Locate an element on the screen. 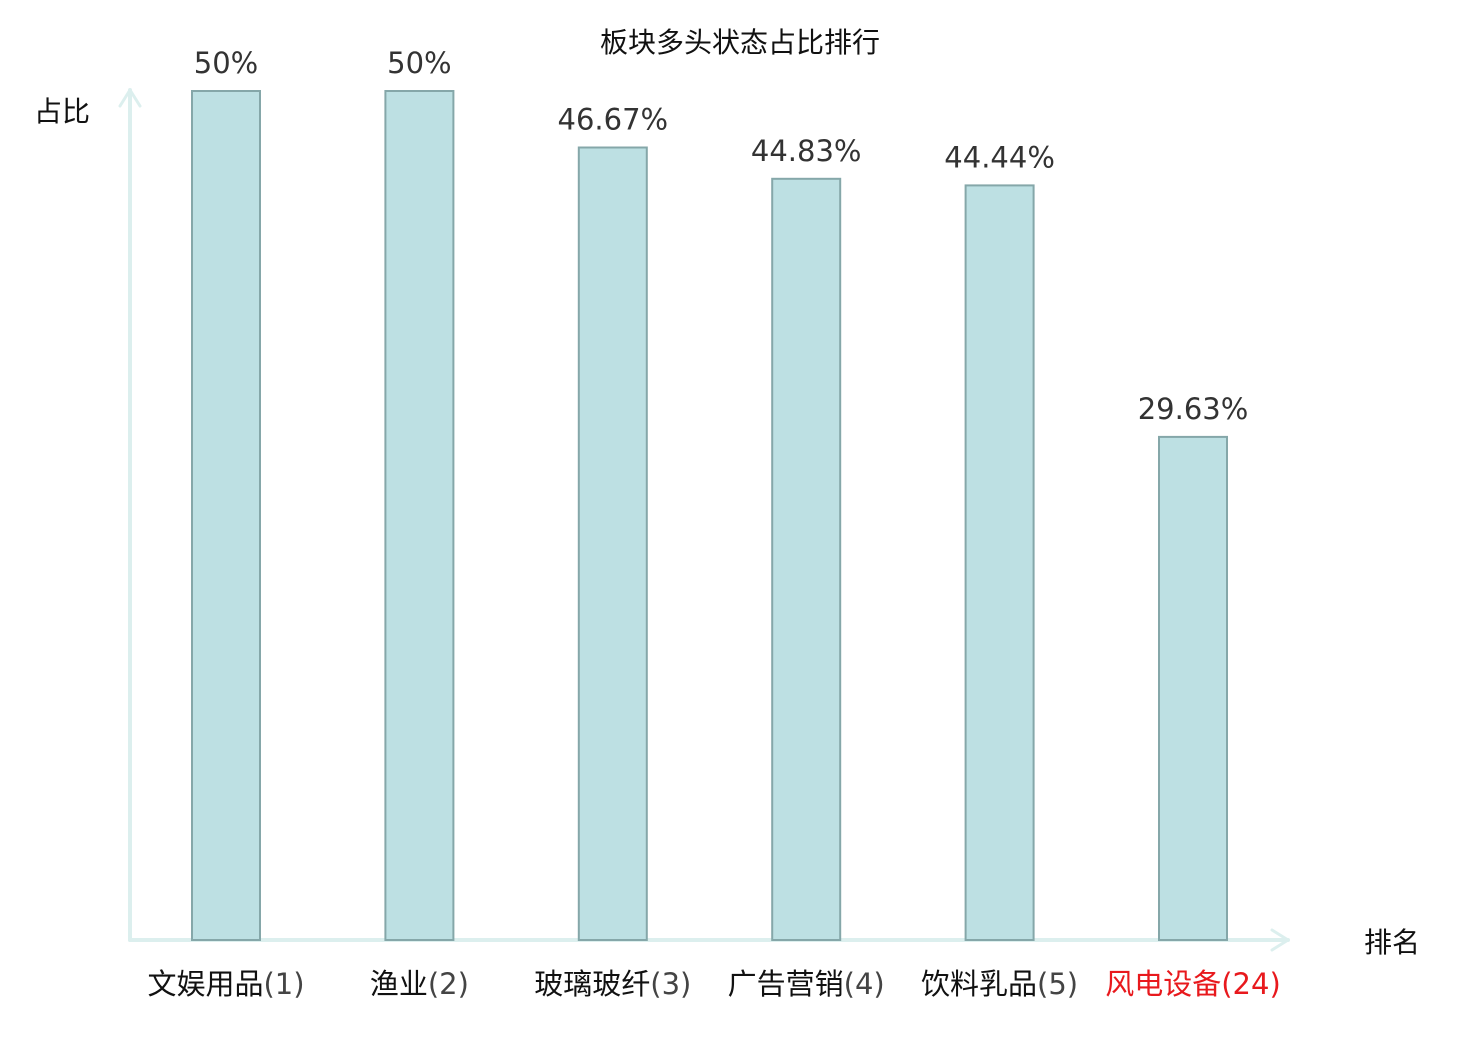 This screenshot has width=1480, height=1040. category-label-1: 文娱用品(1) is located at coordinates (225, 984).